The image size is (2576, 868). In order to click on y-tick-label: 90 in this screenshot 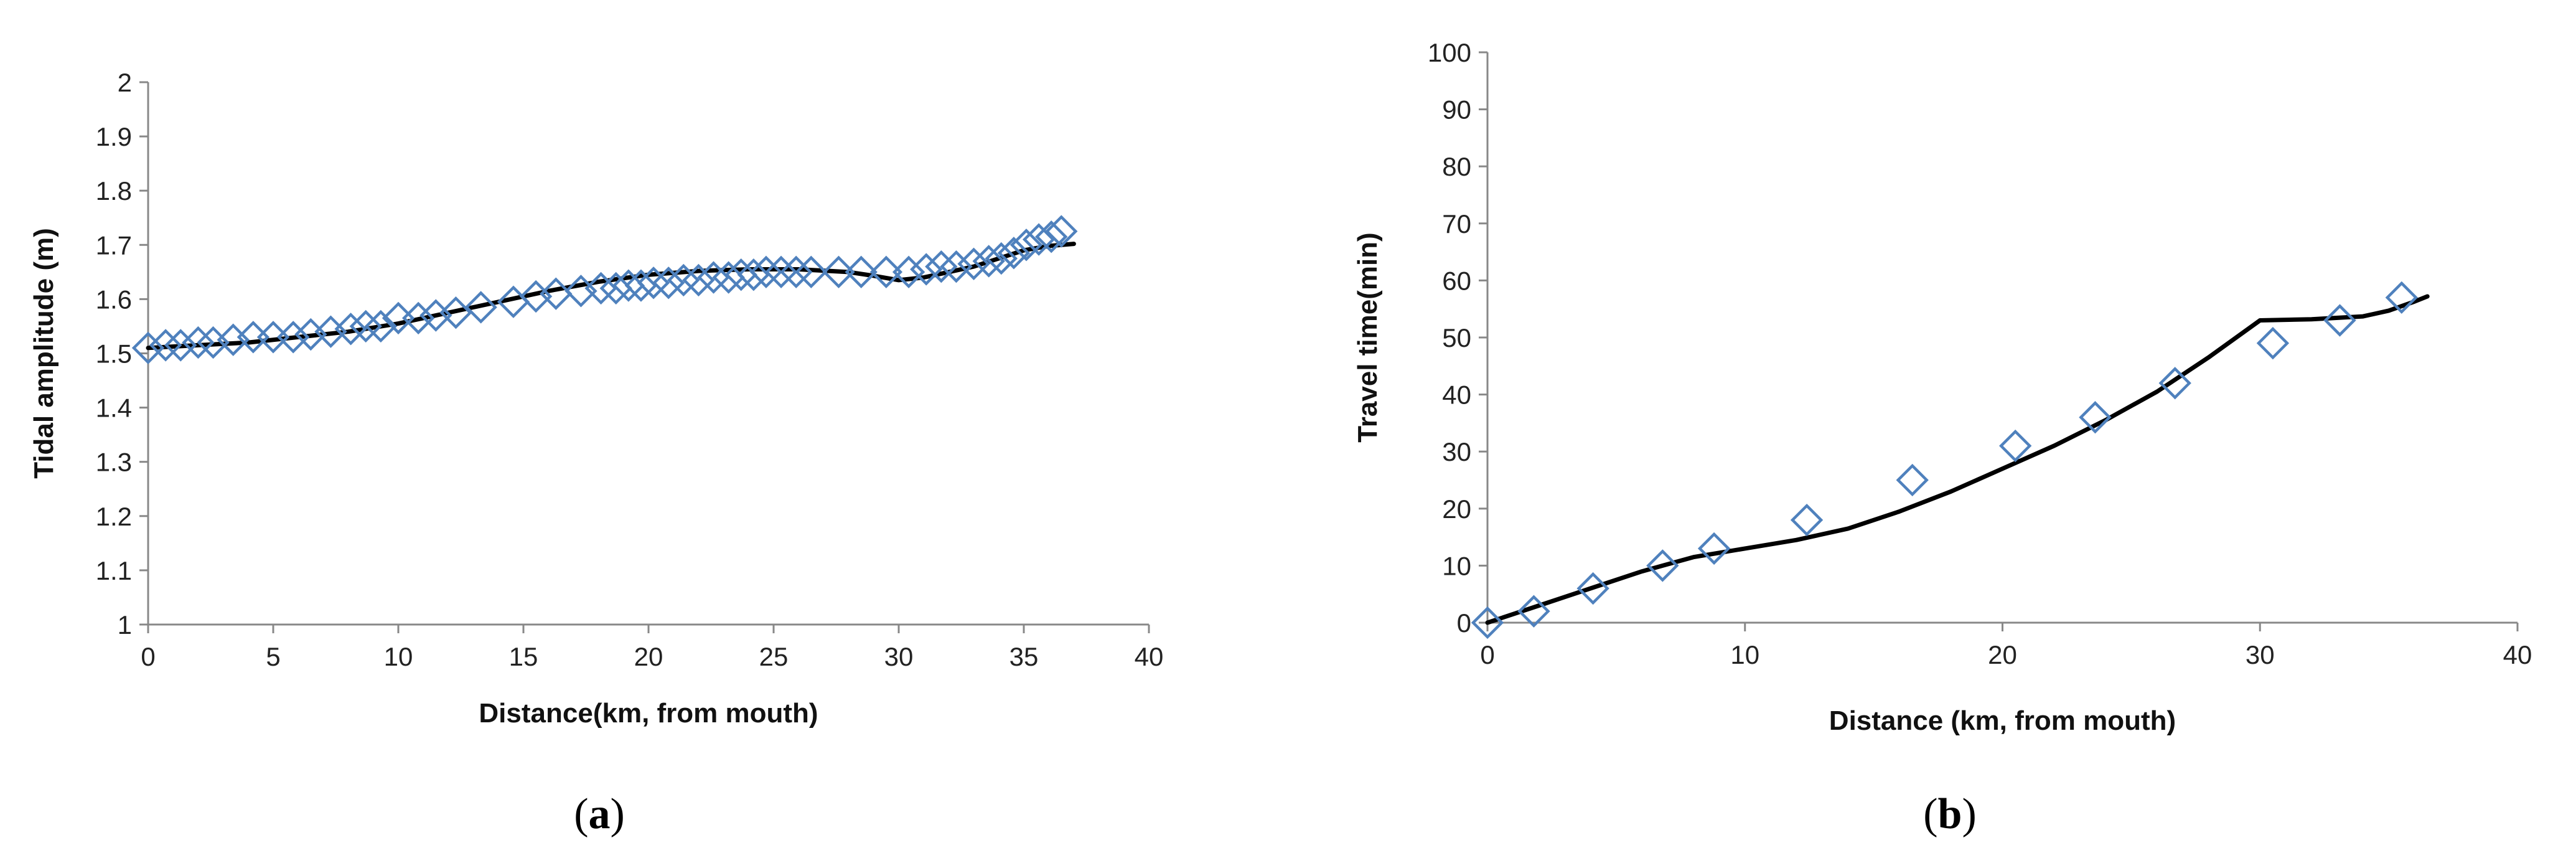, I will do `click(1456, 110)`.